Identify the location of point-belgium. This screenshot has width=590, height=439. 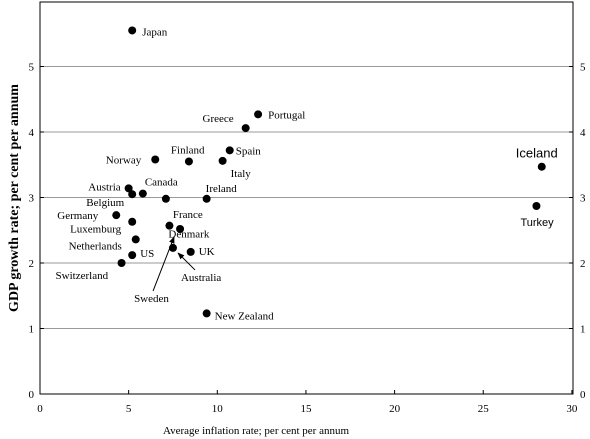
(132, 194).